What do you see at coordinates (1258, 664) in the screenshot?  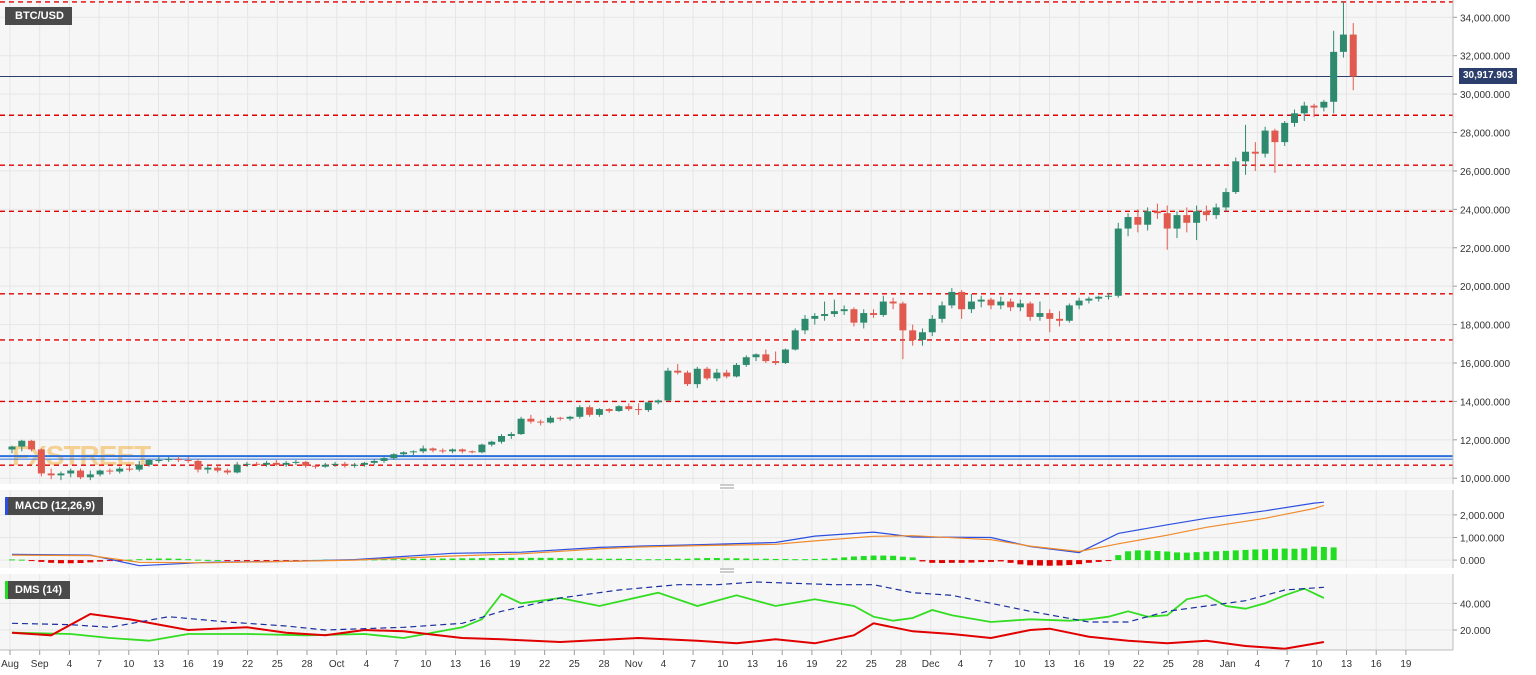 I see `x-tick-label: 4` at bounding box center [1258, 664].